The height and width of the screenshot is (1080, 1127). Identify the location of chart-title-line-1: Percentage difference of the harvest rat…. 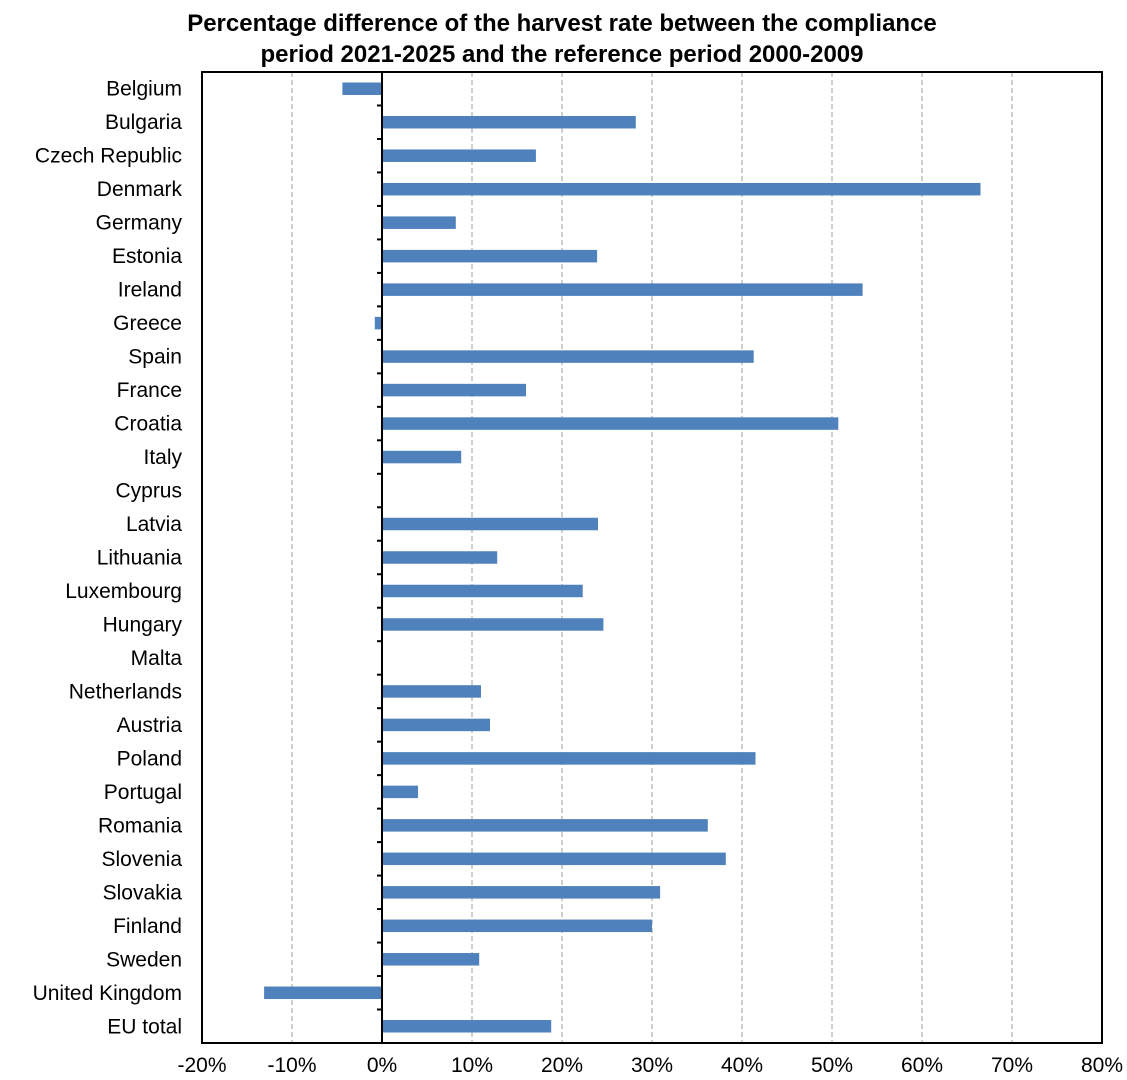
(562, 23).